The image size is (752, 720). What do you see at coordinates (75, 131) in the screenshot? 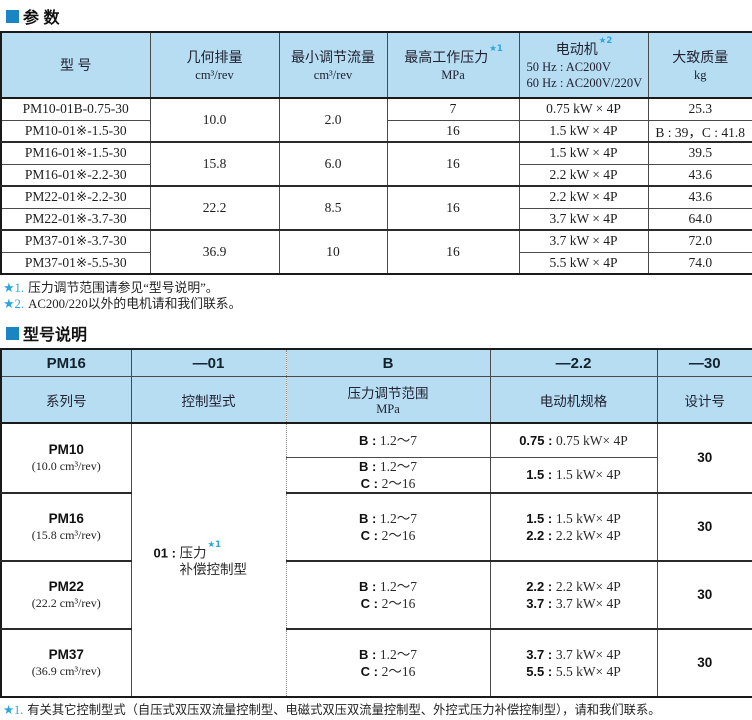
I see `model-cell: PM10-01※-1.5-30` at bounding box center [75, 131].